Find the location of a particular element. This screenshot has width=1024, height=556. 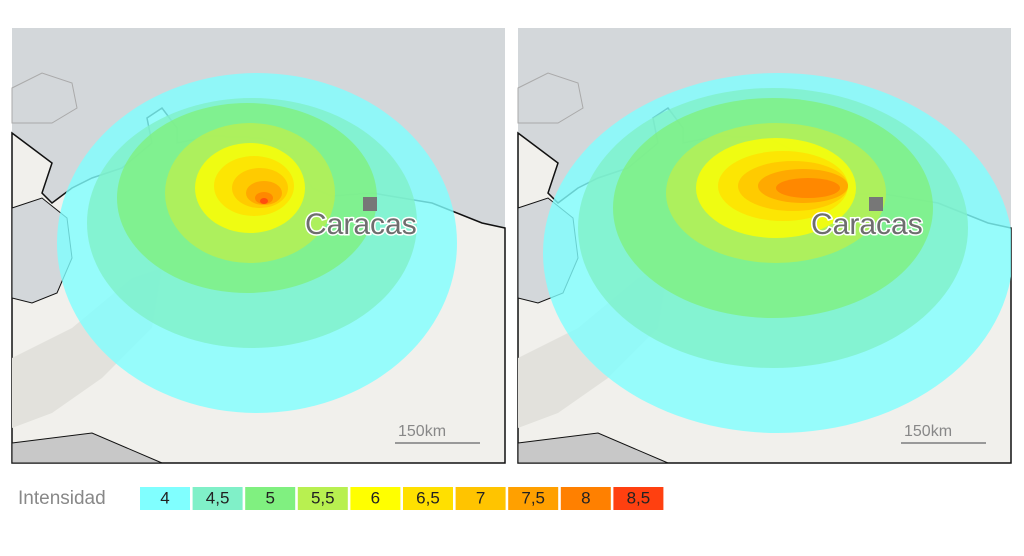

legend-label: 7,5 is located at coordinates (533, 497).